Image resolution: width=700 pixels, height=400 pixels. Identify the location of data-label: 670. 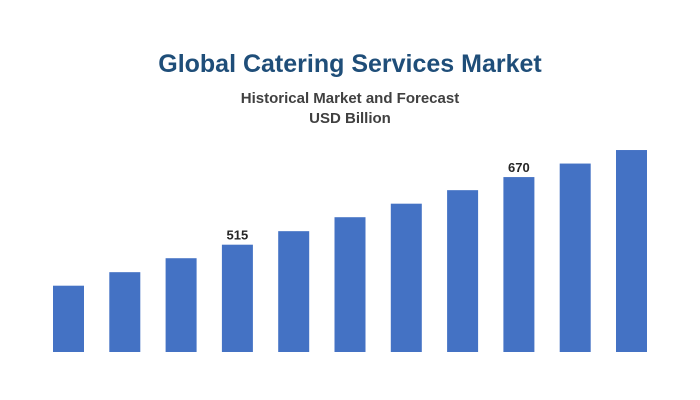
(519, 167).